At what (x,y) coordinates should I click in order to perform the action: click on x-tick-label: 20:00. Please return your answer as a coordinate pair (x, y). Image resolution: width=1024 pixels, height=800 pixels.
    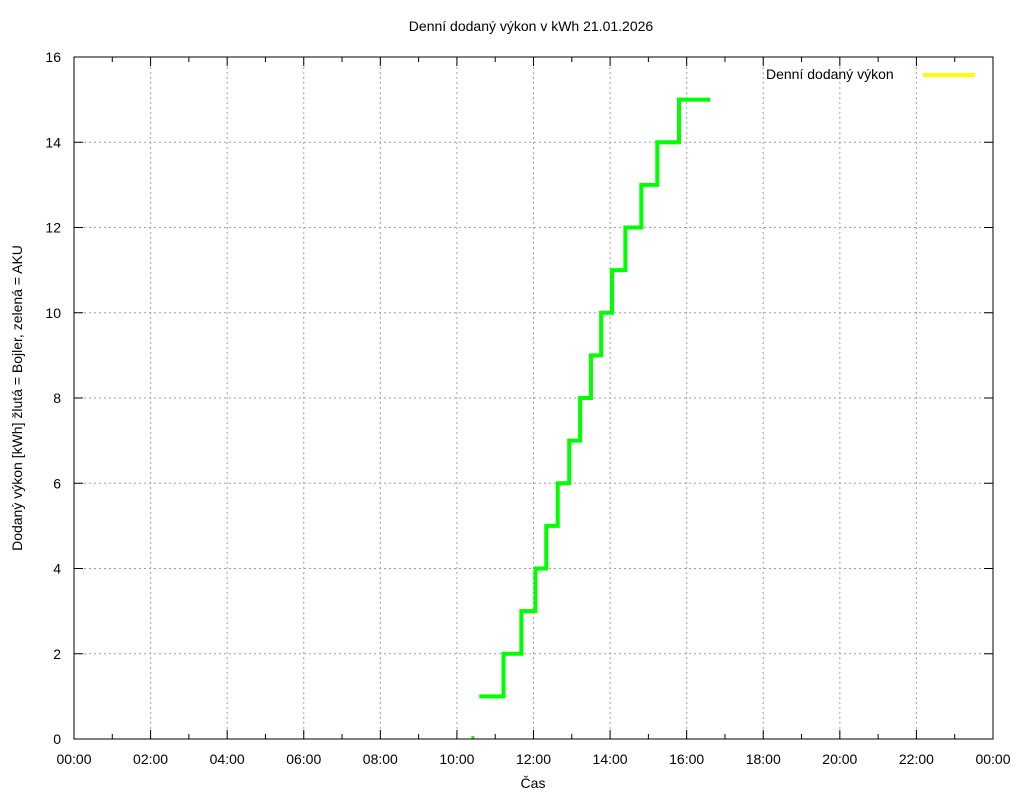
    Looking at the image, I should click on (839, 759).